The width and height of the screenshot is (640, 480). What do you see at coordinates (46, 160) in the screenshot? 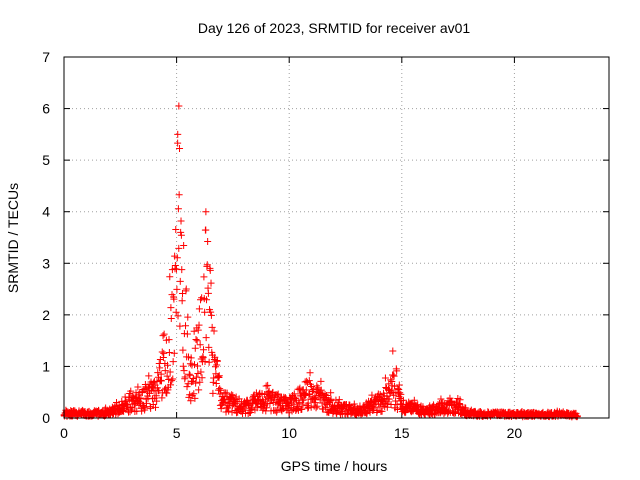
I see `y-tick-label: 5` at bounding box center [46, 160].